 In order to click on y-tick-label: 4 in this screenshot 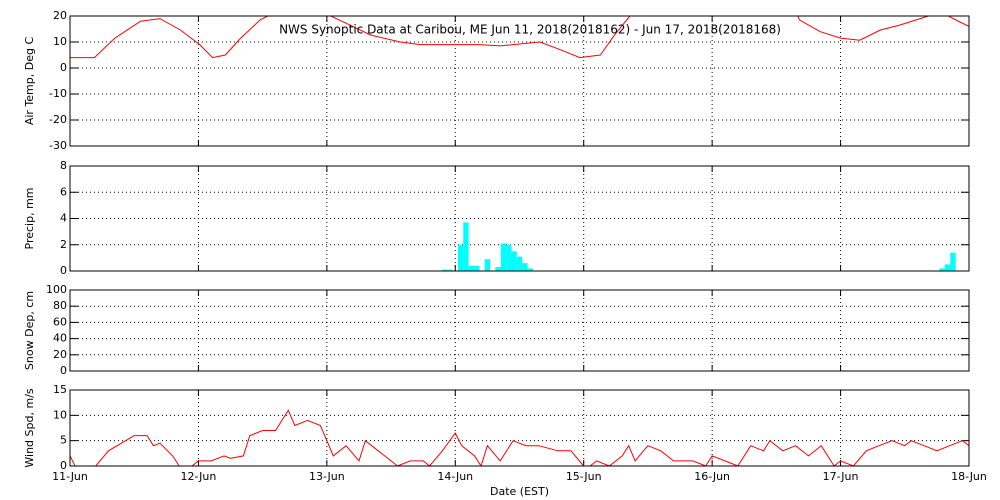, I will do `click(63, 218)`.